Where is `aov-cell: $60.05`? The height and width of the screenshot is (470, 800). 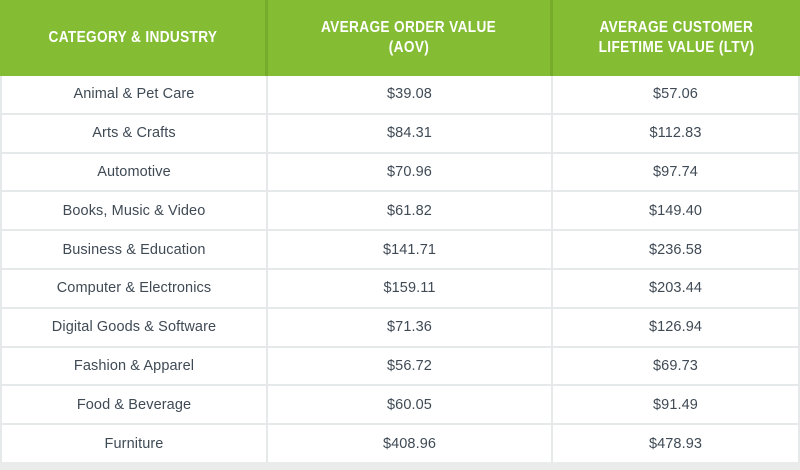 aov-cell: $60.05 is located at coordinates (410, 405).